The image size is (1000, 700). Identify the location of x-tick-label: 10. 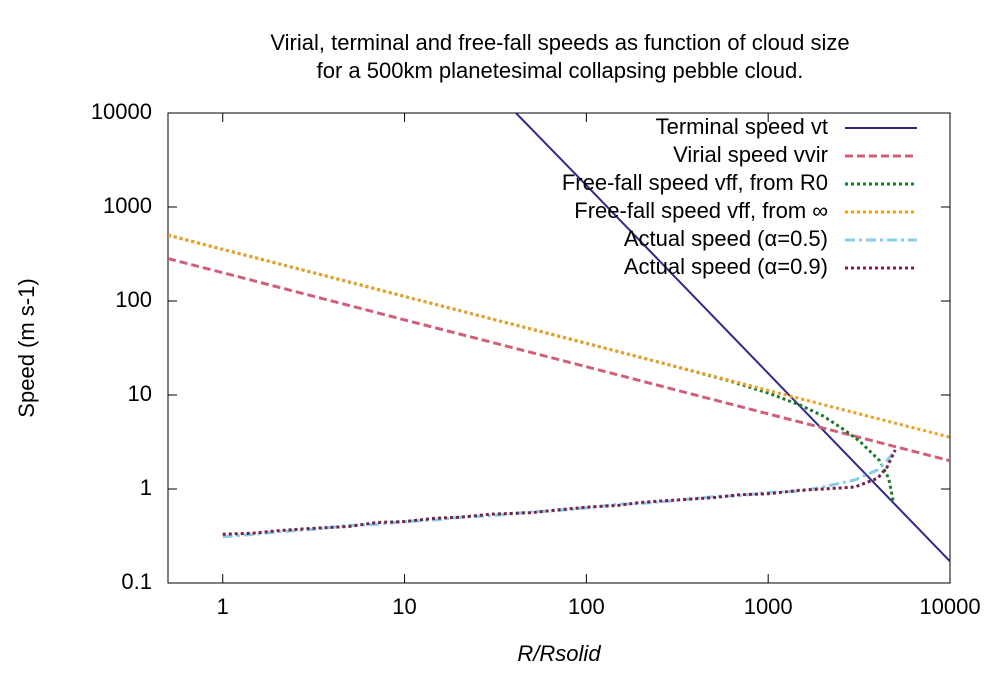
(404, 606).